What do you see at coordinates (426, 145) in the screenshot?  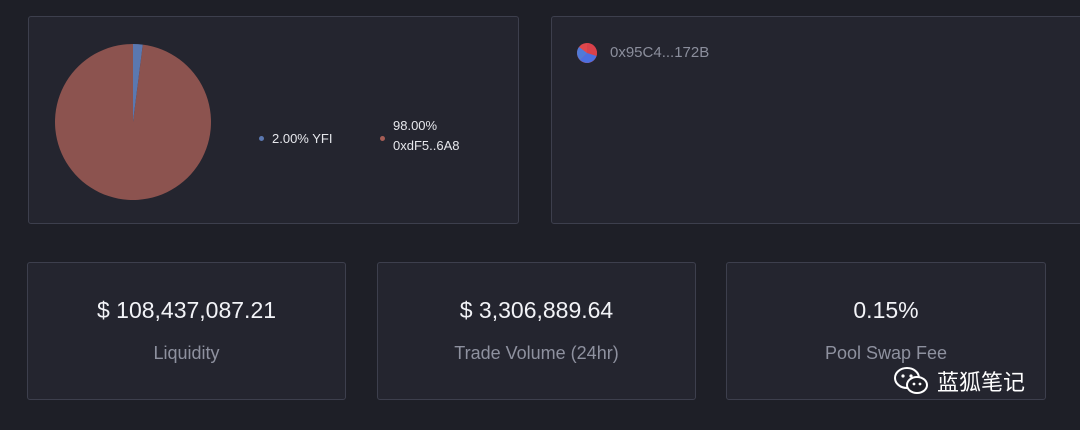 I see `legend-label: 0xdF5..6A8` at bounding box center [426, 145].